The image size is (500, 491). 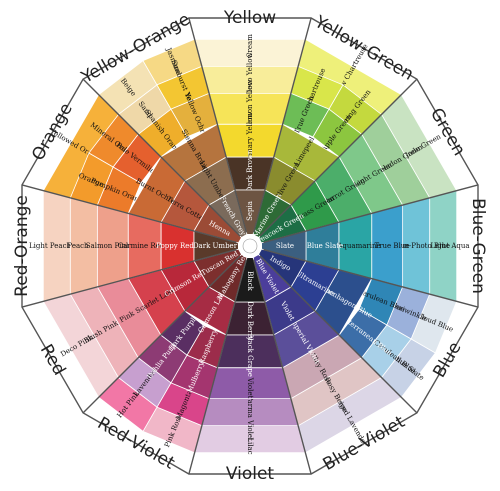 I want to click on wheel-hub, so click(x=250, y=246).